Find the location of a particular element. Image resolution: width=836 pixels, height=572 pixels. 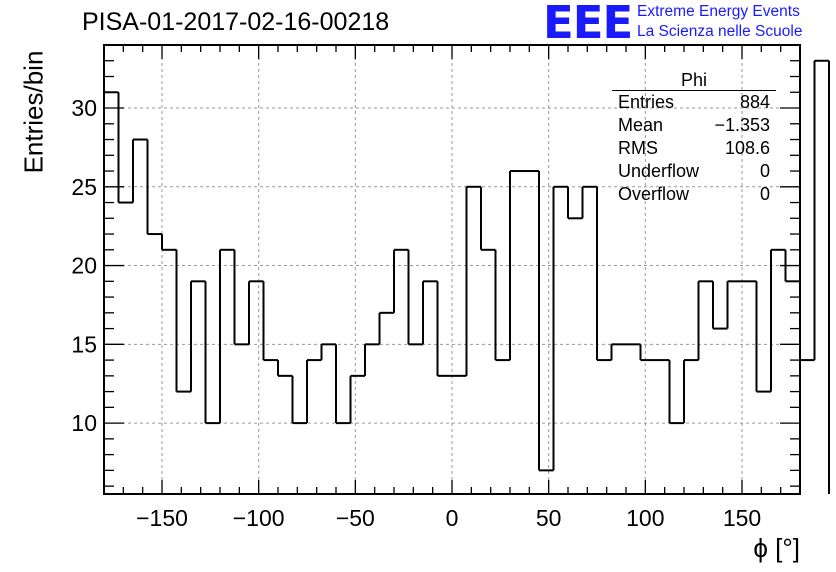

x-tick-label: −100 is located at coordinates (259, 518).